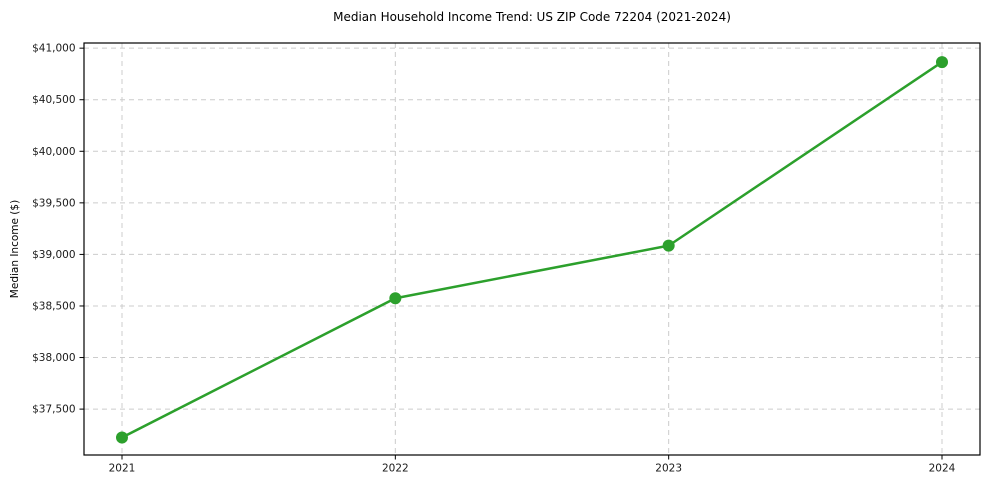 The image size is (989, 490). Describe the element at coordinates (53, 49) in the screenshot. I see `y-tick-label: $41,000` at that location.